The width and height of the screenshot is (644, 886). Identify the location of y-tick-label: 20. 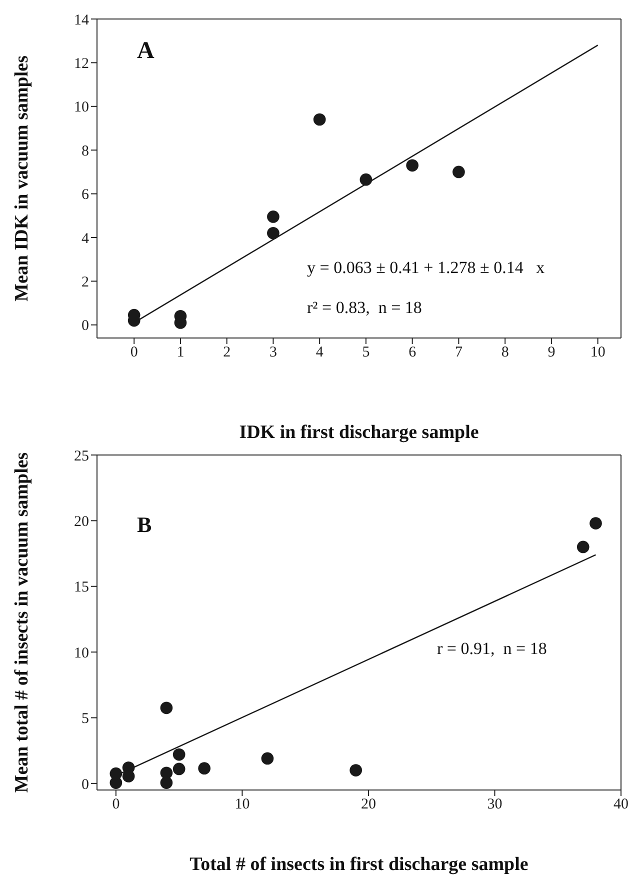
(81, 522).